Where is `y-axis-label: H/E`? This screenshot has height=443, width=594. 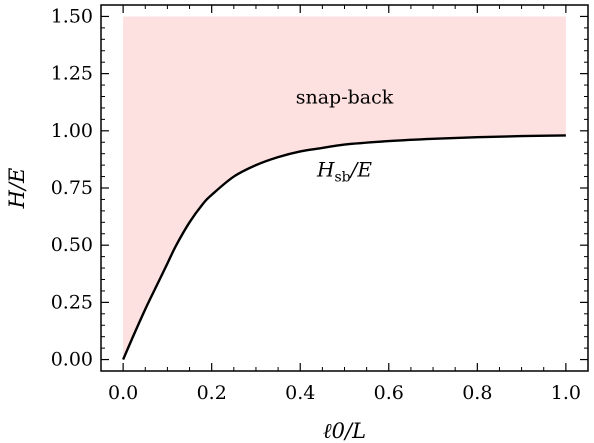 y-axis-label: H/E is located at coordinates (17, 189).